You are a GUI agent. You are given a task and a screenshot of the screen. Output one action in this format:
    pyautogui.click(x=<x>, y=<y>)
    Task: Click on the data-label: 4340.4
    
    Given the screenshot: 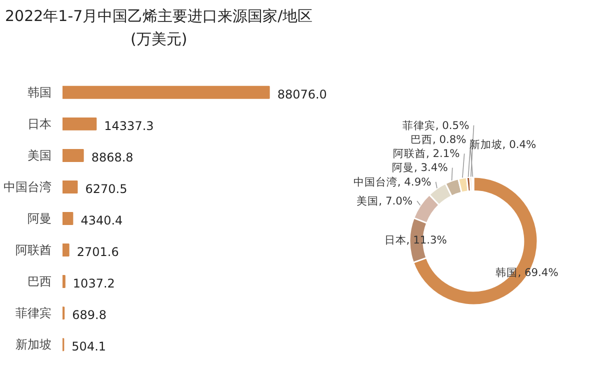 What is the action you would take?
    pyautogui.click(x=101, y=221)
    